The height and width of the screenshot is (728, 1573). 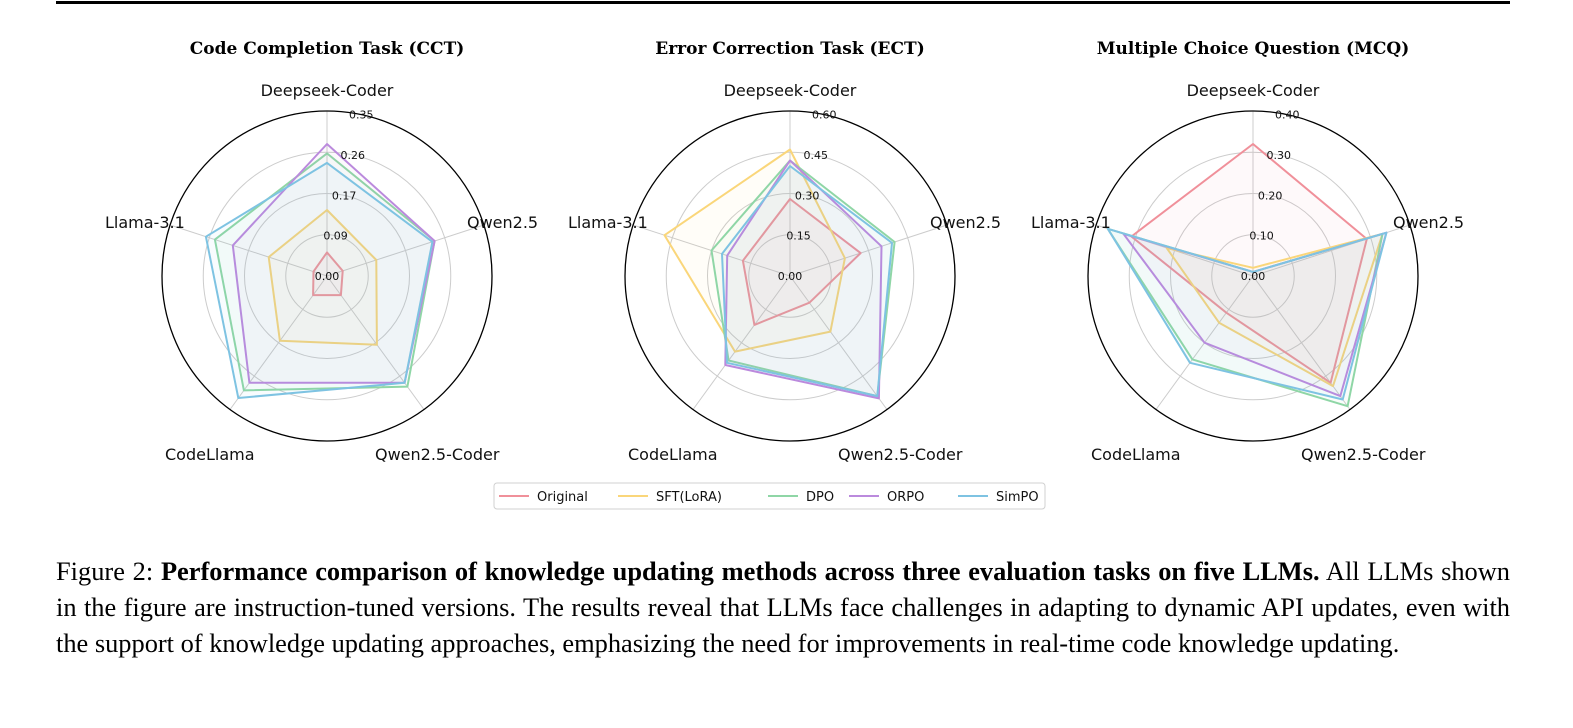 I want to click on radial-tick-label: 0.26, so click(x=352, y=155).